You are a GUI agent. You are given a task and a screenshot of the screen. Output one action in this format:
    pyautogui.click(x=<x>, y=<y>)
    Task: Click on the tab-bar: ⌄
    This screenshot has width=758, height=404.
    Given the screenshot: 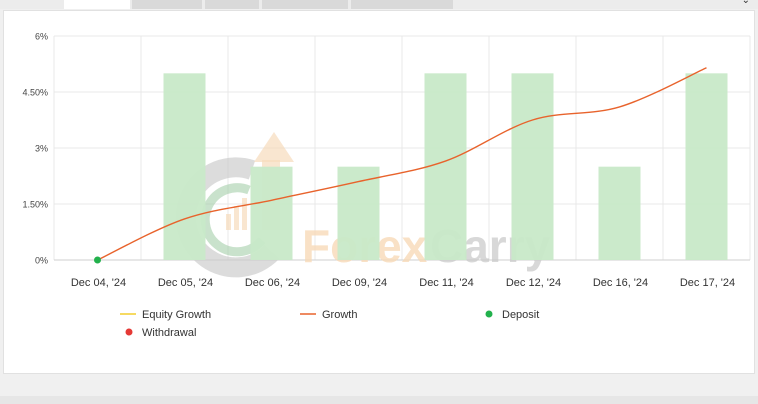 What is the action you would take?
    pyautogui.click(x=379, y=4)
    